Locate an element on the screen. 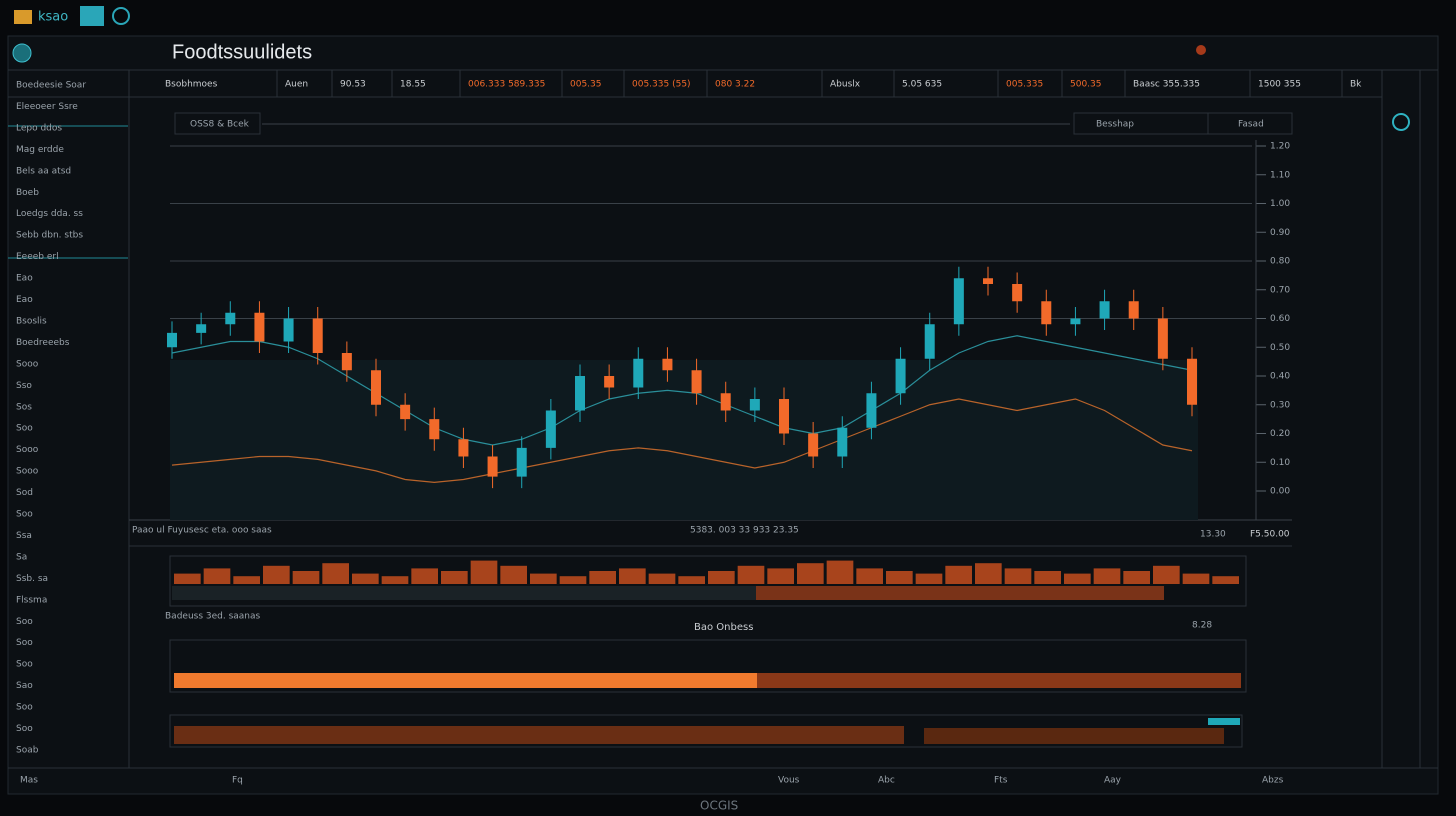 The height and width of the screenshot is (816, 1456). volume-panel is located at coordinates (708, 581).